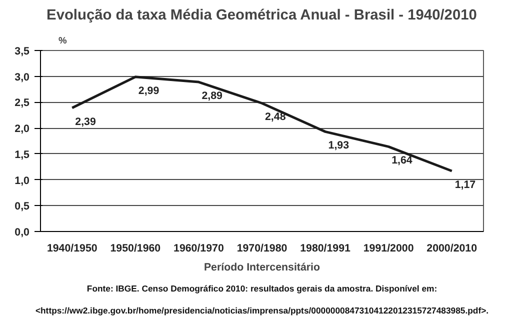 The width and height of the screenshot is (513, 320). What do you see at coordinates (22, 180) in the screenshot?
I see `y-tick-label: 1,0` at bounding box center [22, 180].